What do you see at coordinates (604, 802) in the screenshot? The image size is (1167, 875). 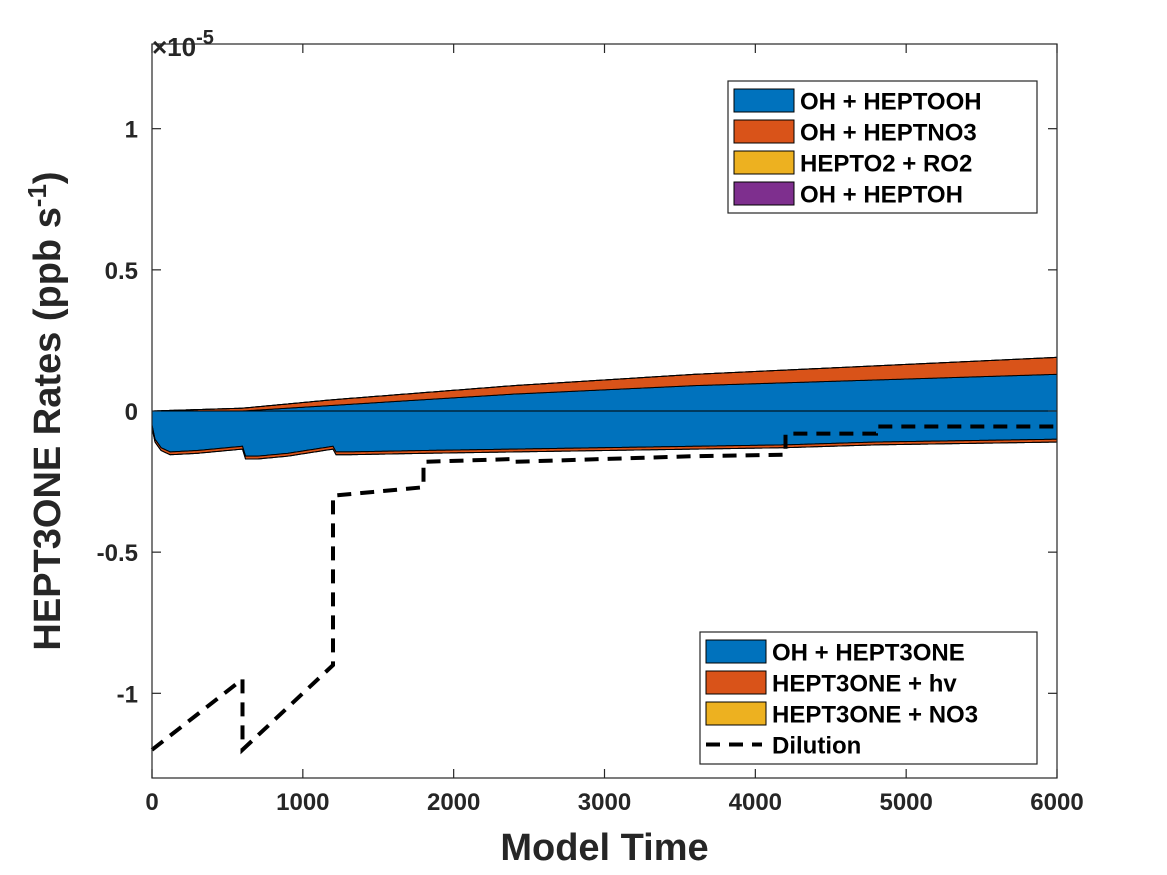 I see `x-tick-label: 3000` at bounding box center [604, 802].